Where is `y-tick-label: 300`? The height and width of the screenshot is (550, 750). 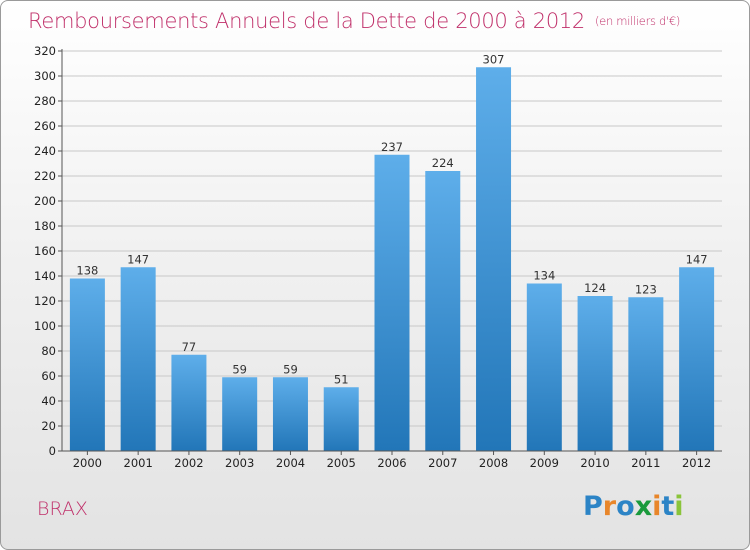
y-tick-label: 300 is located at coordinates (45, 76).